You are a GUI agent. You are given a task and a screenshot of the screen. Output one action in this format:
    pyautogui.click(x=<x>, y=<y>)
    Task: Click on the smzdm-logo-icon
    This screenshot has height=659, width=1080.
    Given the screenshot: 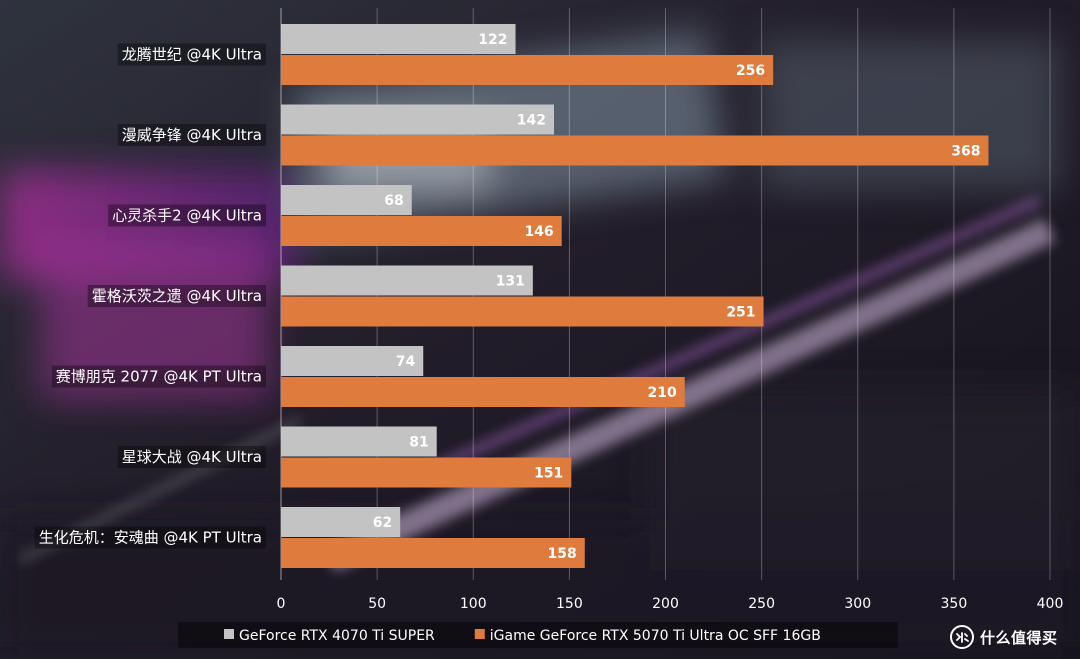 What is the action you would take?
    pyautogui.click(x=962, y=637)
    